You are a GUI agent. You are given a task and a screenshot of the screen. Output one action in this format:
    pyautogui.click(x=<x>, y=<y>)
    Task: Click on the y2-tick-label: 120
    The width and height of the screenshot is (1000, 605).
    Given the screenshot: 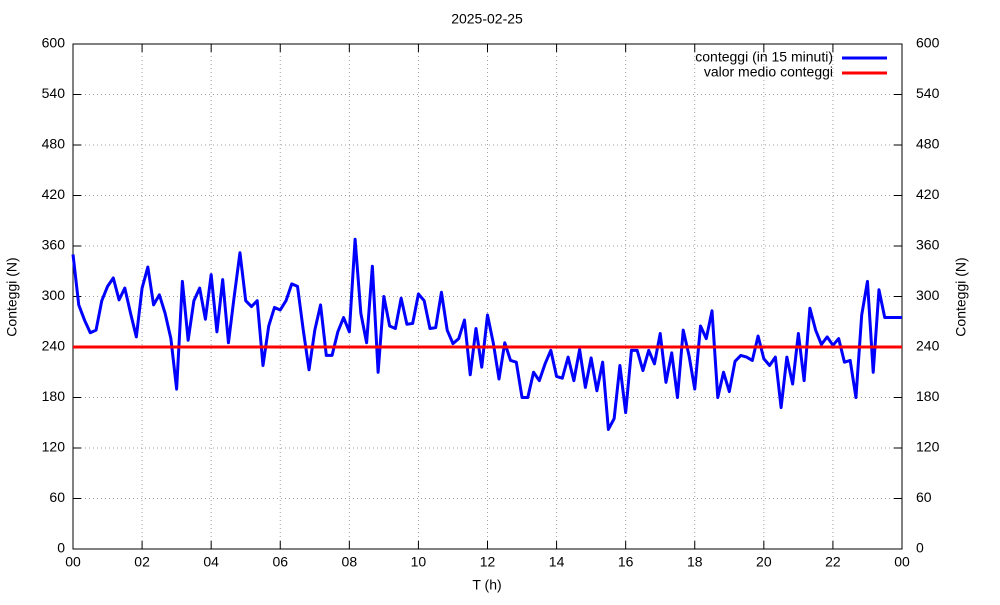 What is the action you would take?
    pyautogui.click(x=928, y=447)
    